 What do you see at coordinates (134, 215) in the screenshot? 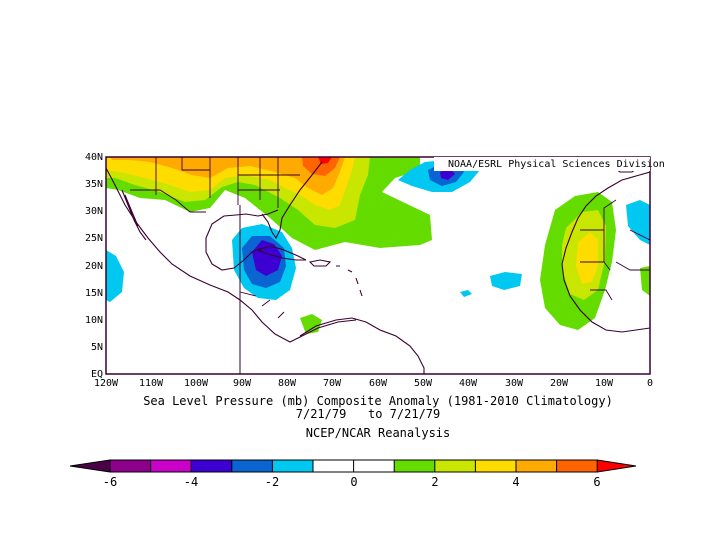
I see `coast-baja` at bounding box center [134, 215].